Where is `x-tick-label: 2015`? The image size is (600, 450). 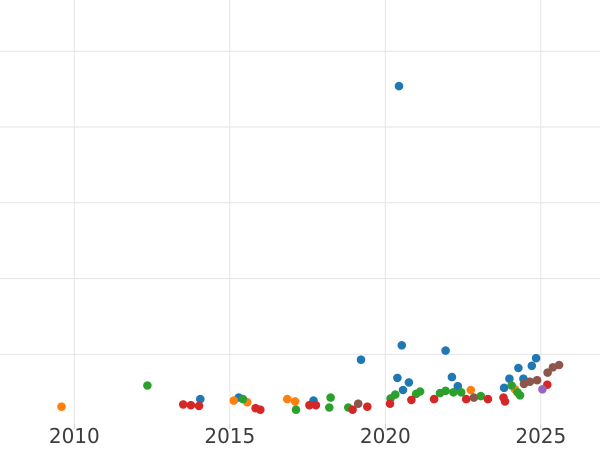 x-tick-label: 2015 is located at coordinates (229, 436).